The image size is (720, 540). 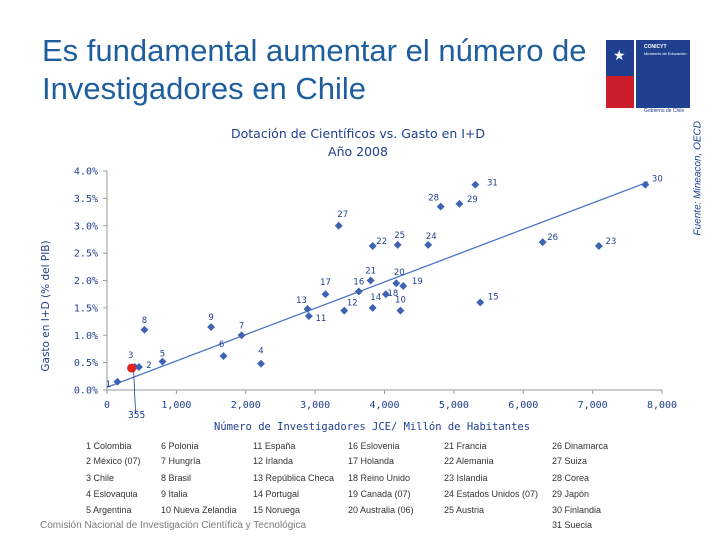 I want to click on legend-entry: 24 Estados Unidos (07), so click(x=491, y=494).